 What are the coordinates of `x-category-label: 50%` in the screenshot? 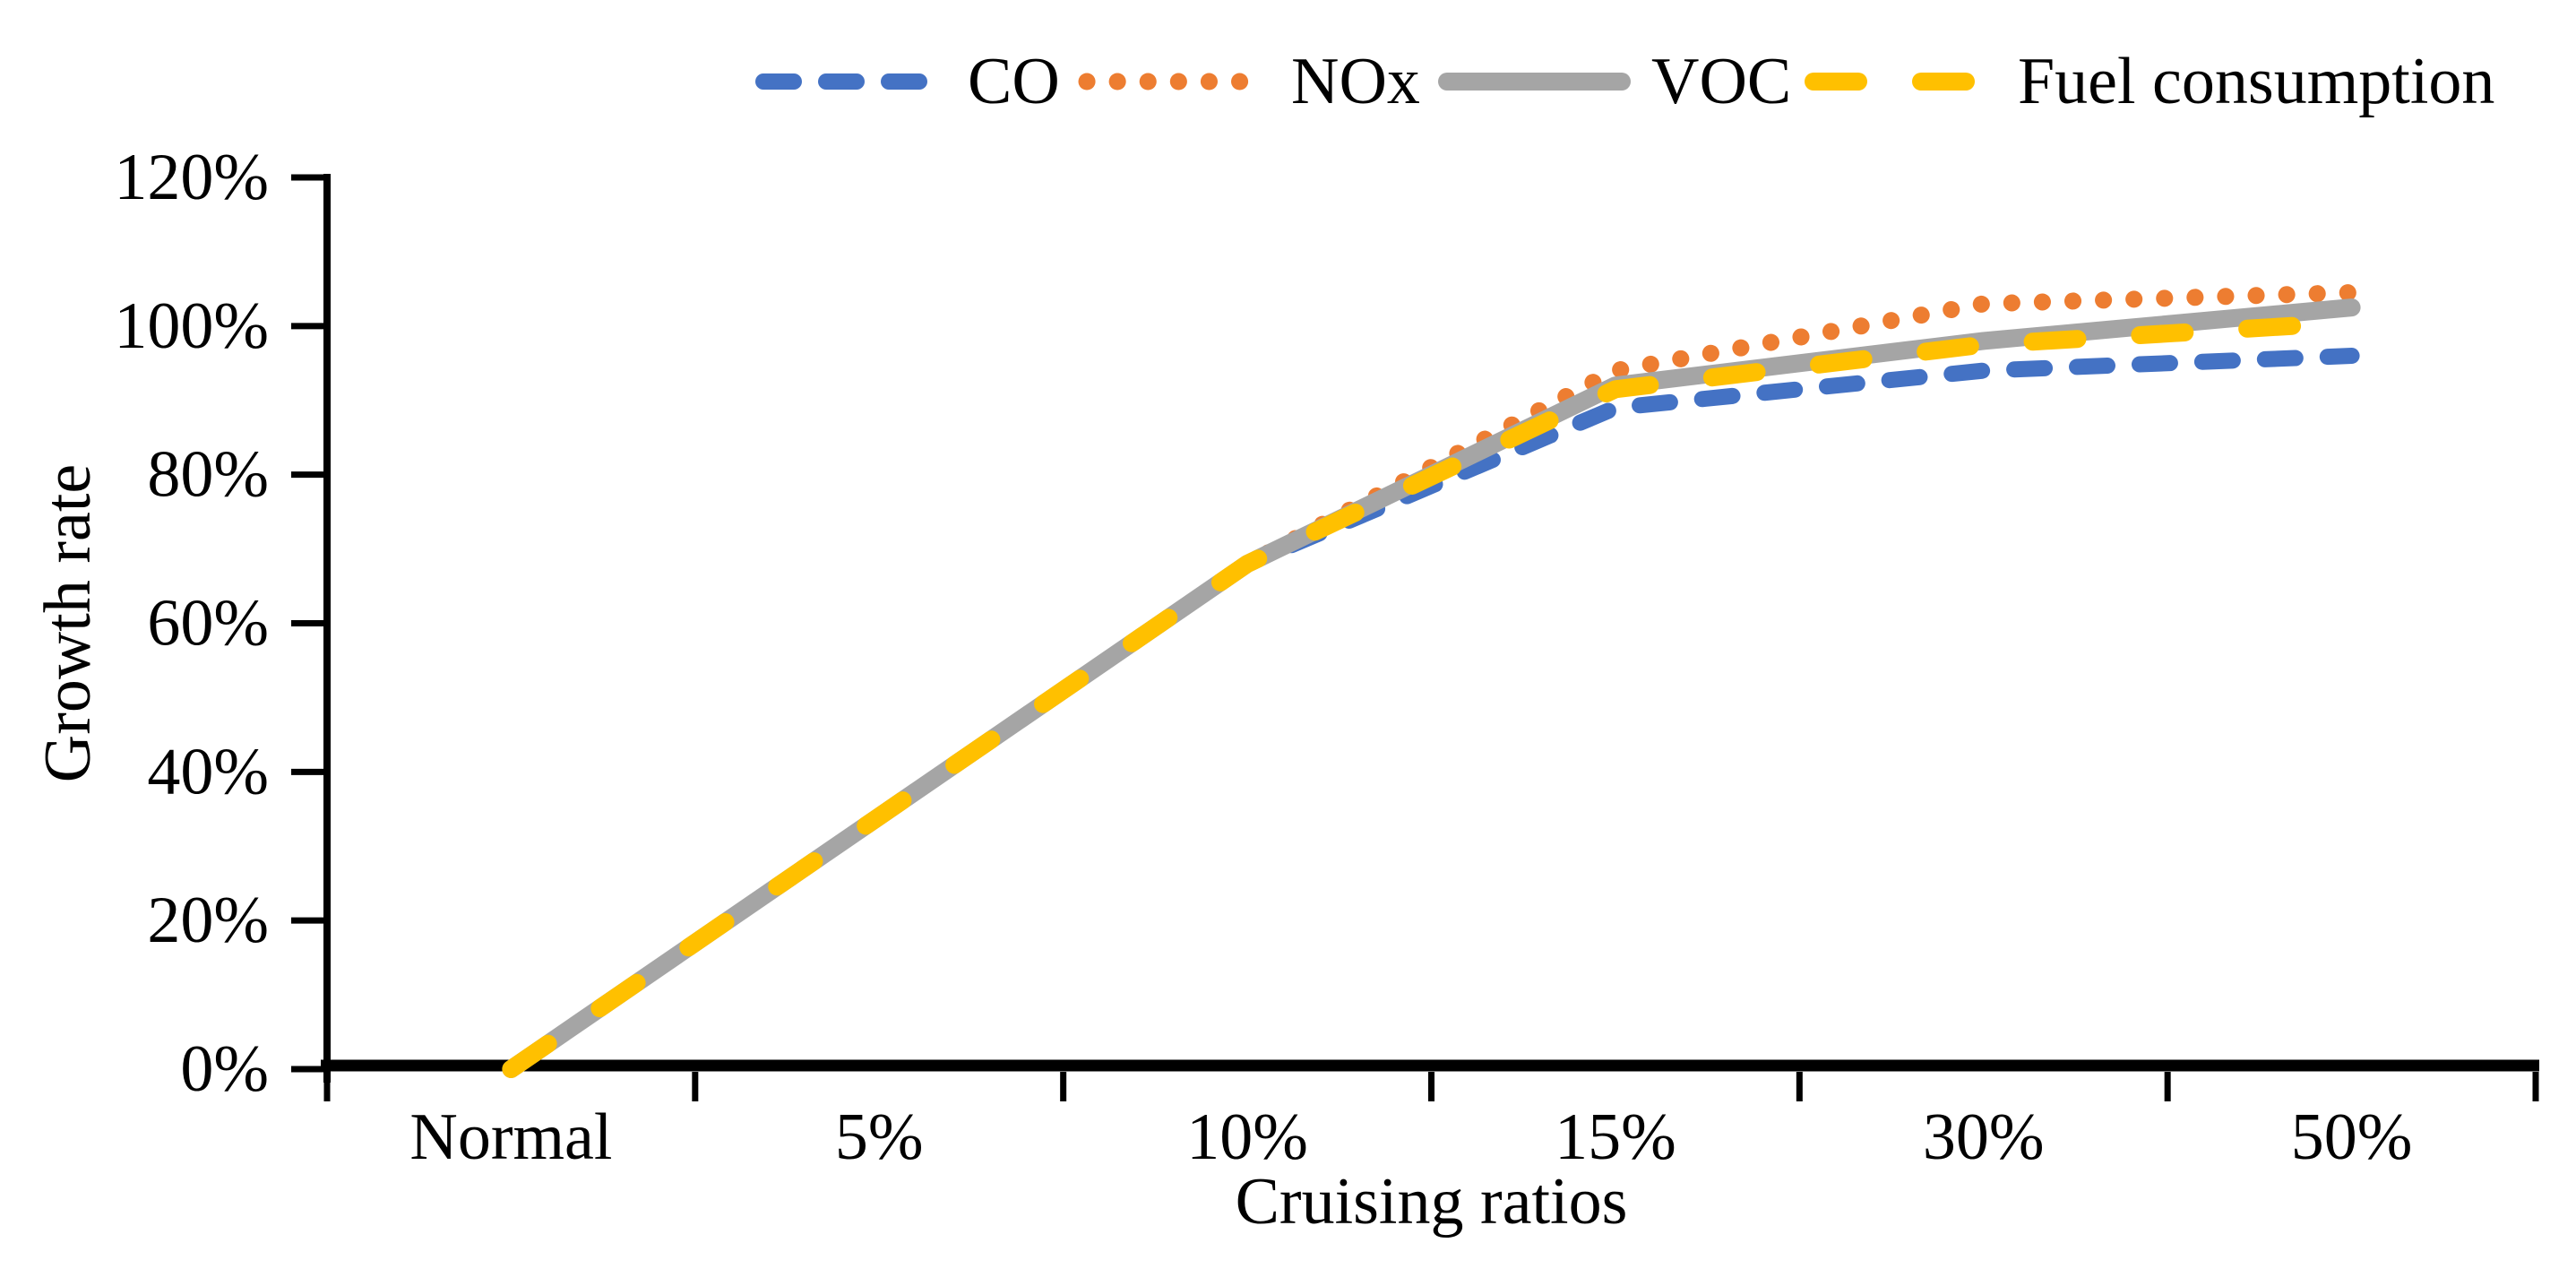 It's located at (2352, 1137).